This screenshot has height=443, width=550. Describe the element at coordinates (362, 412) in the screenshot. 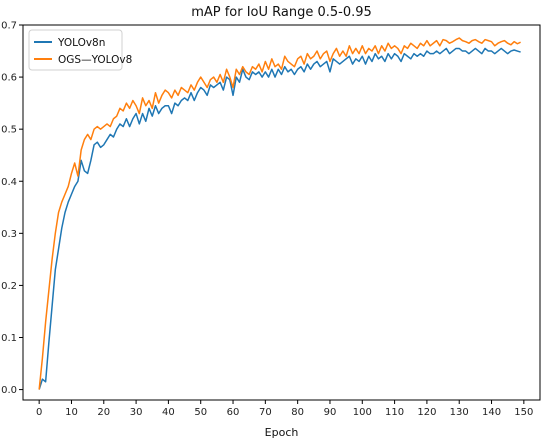

I see `x-tick-label: 100` at that location.